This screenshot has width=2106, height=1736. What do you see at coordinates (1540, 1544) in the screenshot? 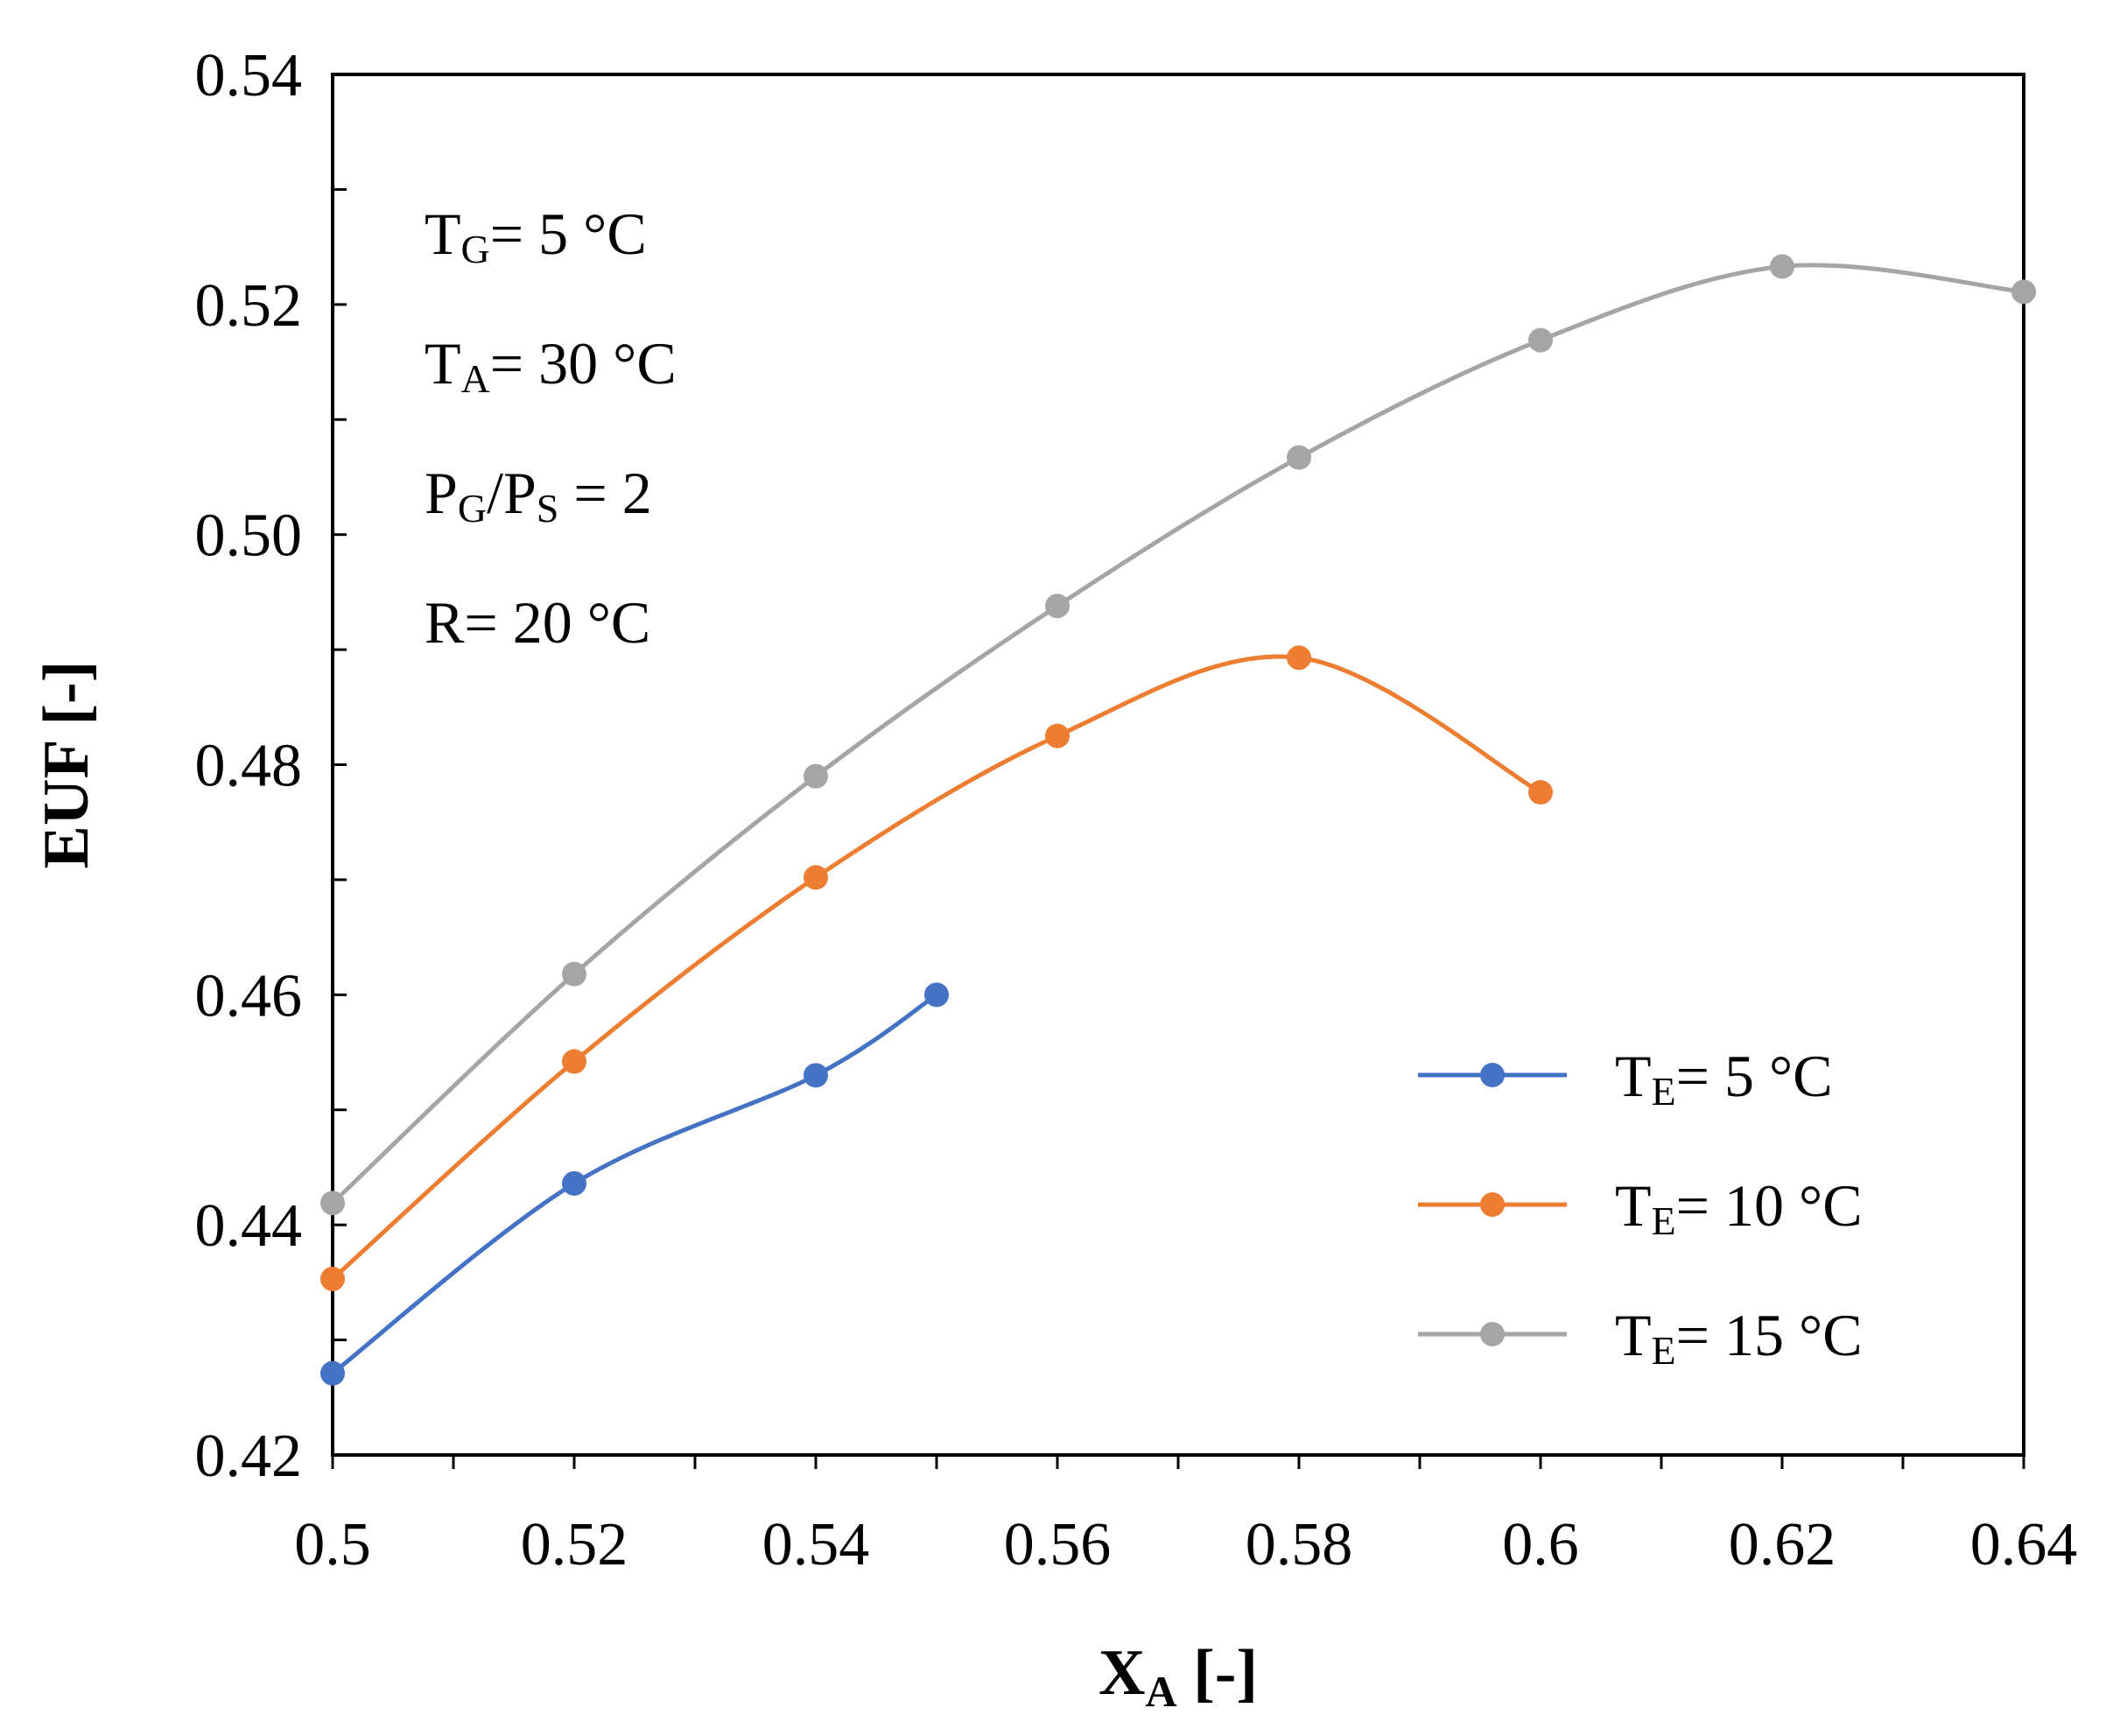
I see `x-tick-label: 0.6` at bounding box center [1540, 1544].